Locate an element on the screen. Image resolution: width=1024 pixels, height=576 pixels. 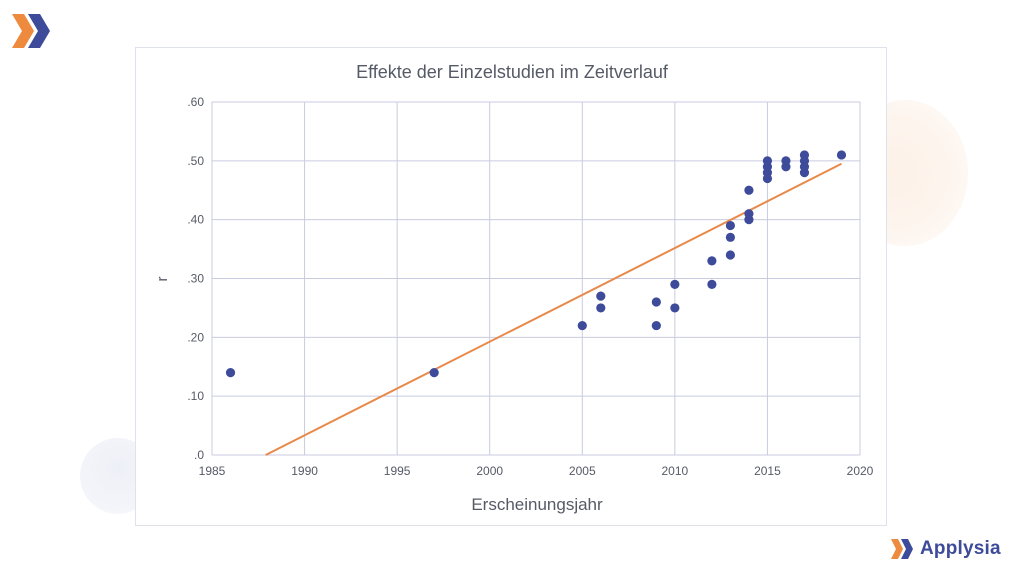
x-tick-label: 2005 is located at coordinates (582, 471).